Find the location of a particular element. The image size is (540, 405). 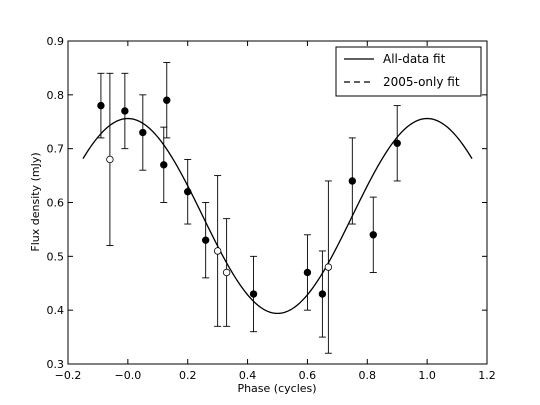

y-axis-label: Flux density (mJy) is located at coordinates (35, 201).